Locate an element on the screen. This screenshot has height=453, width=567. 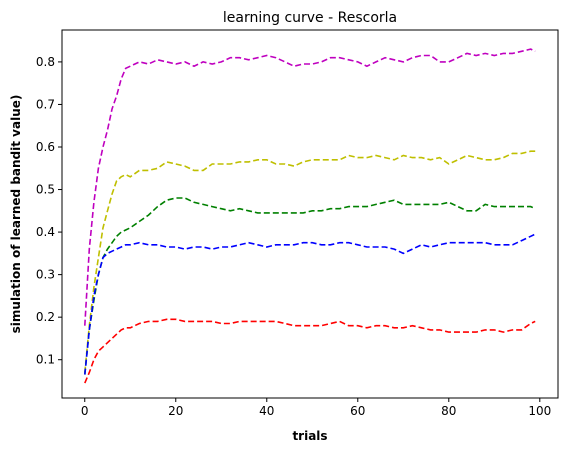
x-tick-label: 20 is located at coordinates (175, 411).